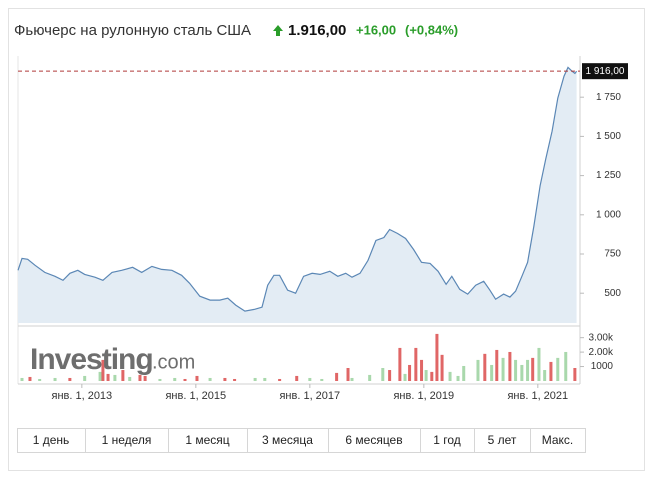 The width and height of the screenshot is (653, 477). I want to click on title: Фьючерс на рулонную сталь США, so click(132, 30).